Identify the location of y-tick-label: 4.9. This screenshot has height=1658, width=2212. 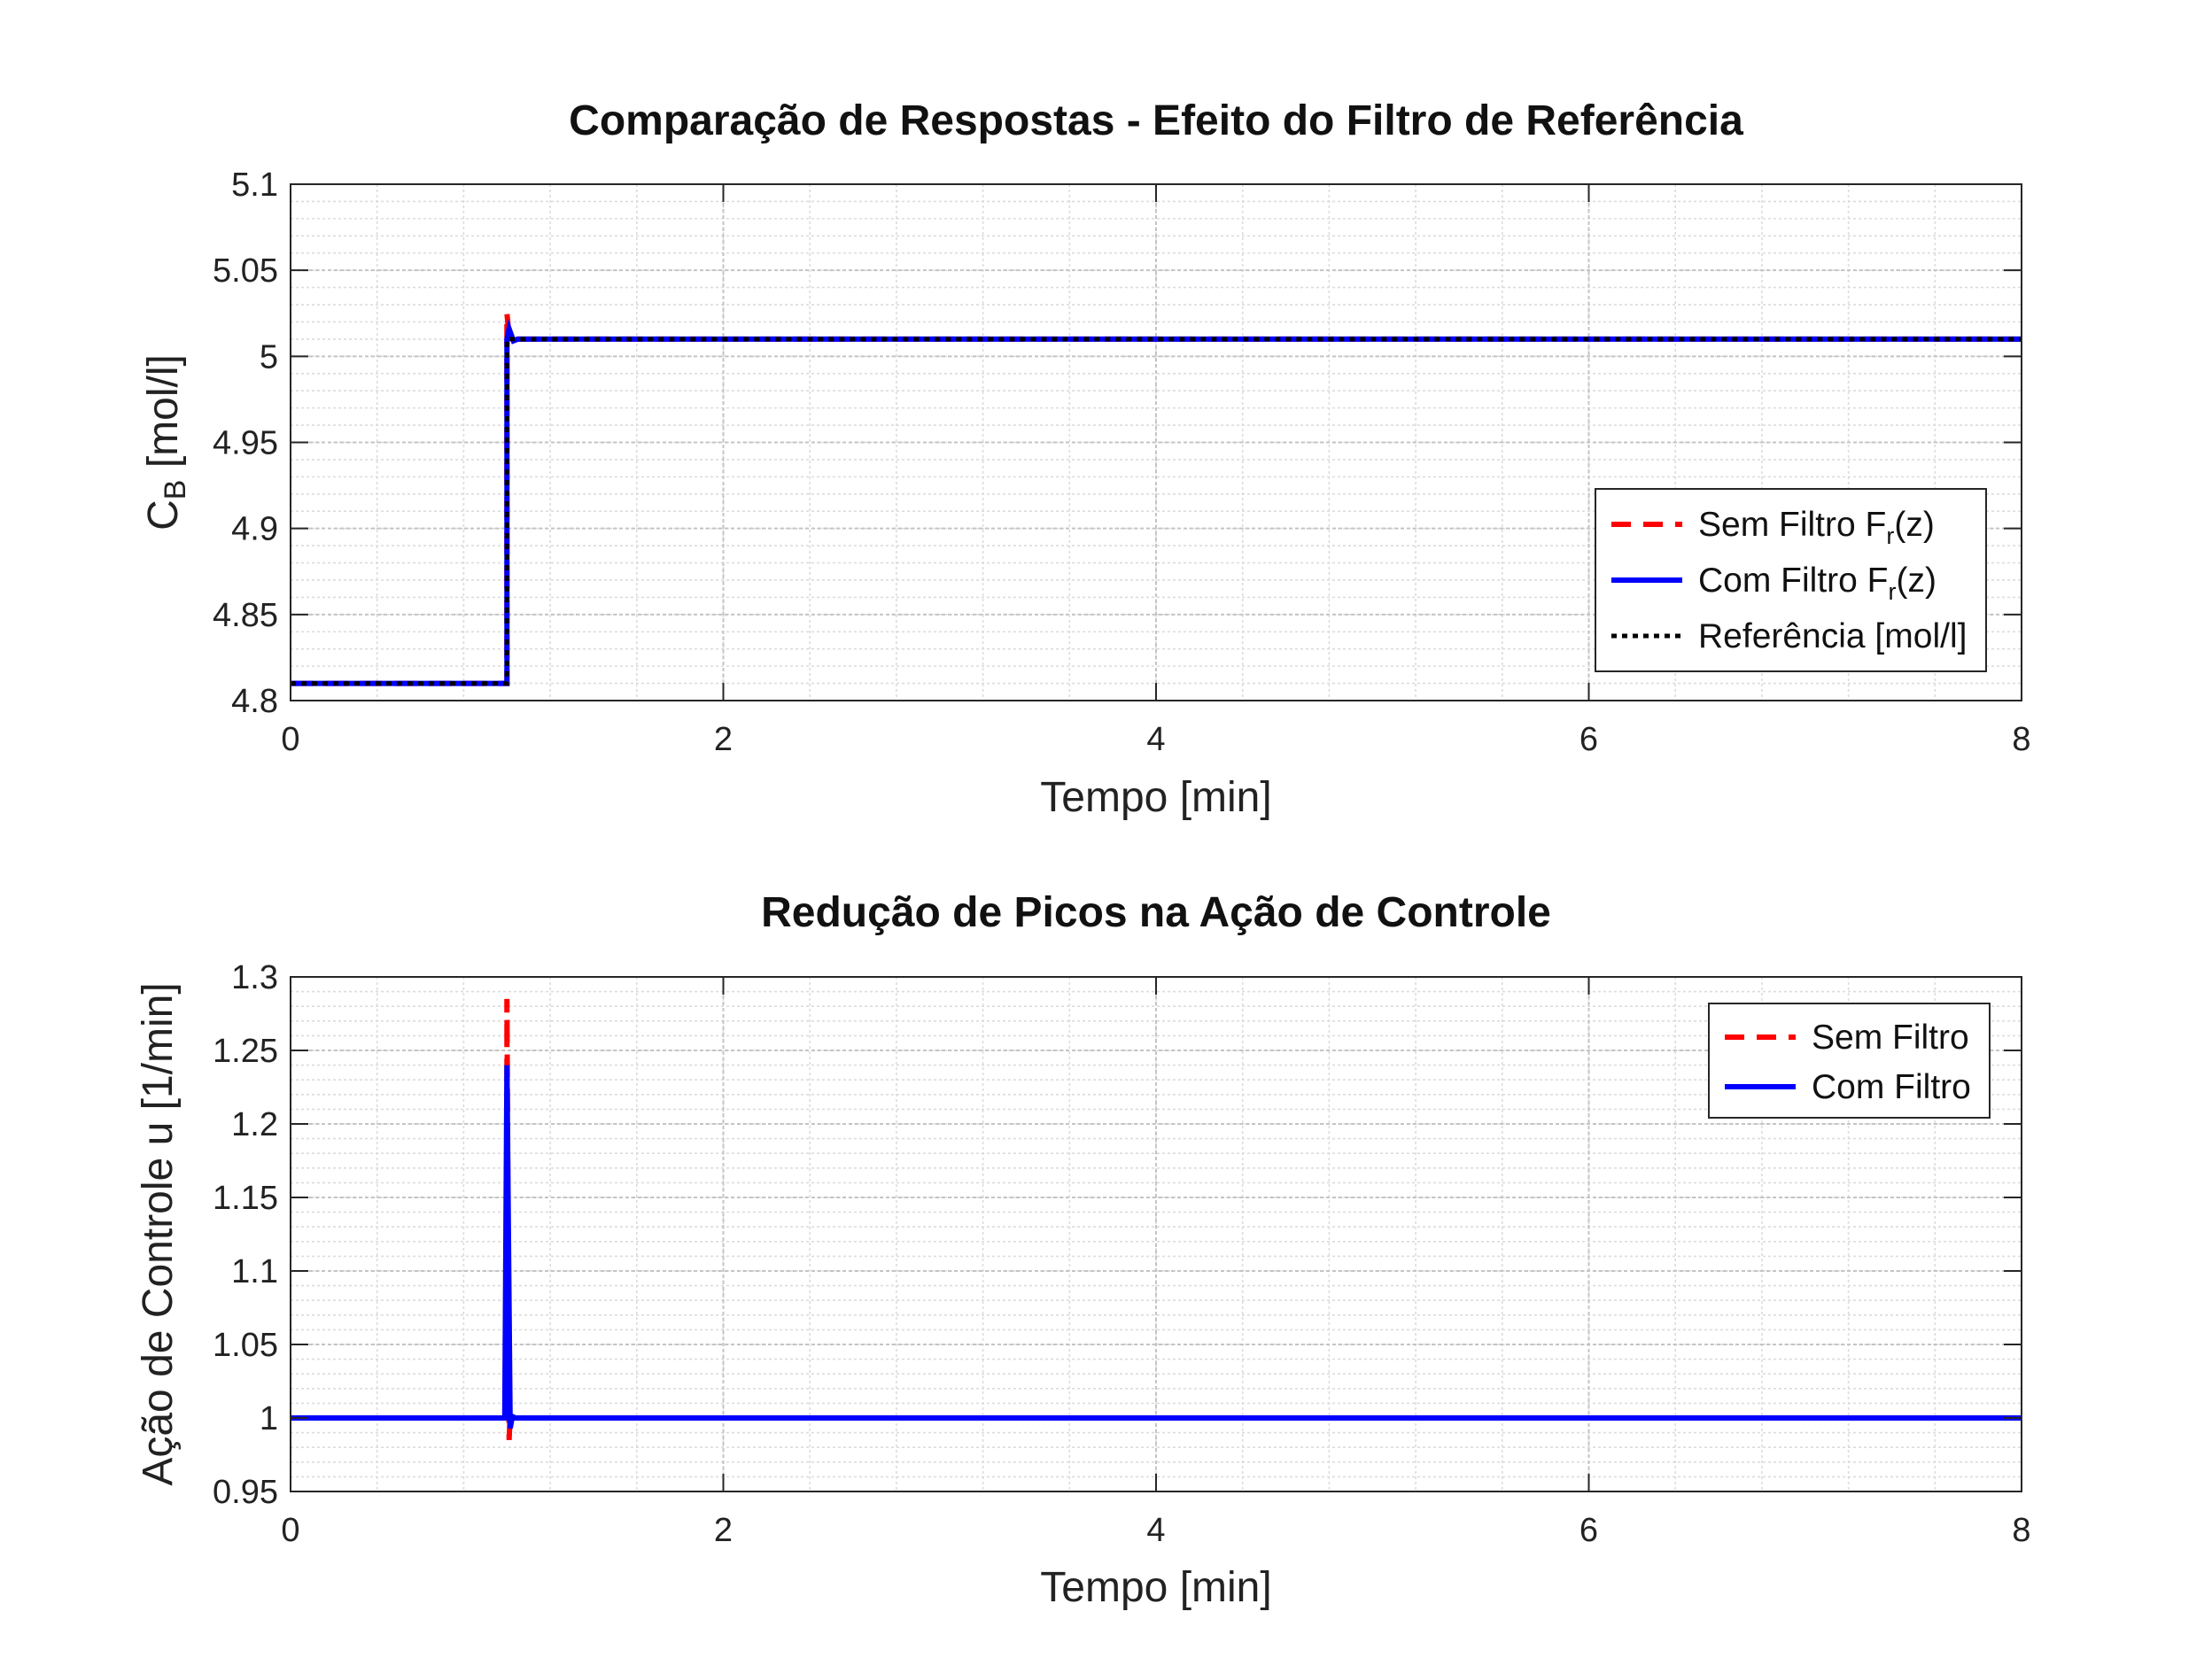
(254, 529).